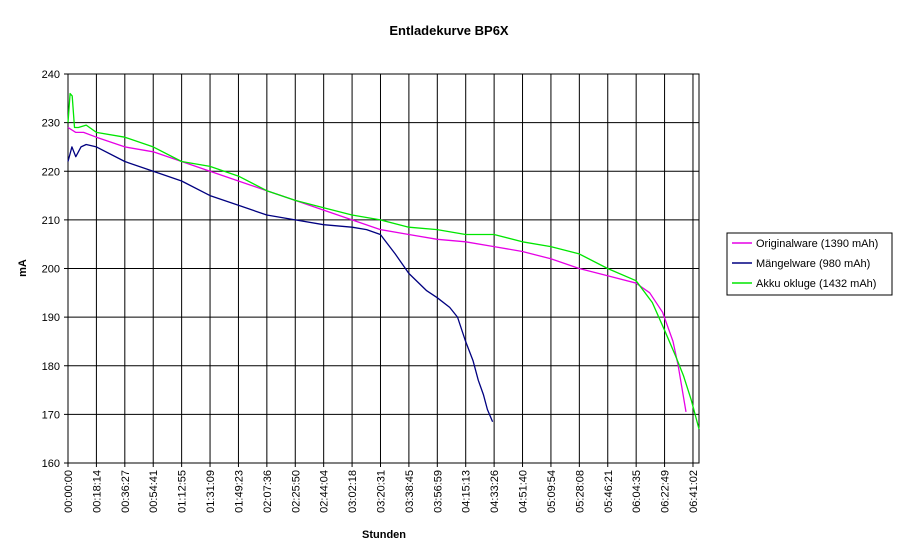  I want to click on y-tick-label: 230, so click(51, 124).